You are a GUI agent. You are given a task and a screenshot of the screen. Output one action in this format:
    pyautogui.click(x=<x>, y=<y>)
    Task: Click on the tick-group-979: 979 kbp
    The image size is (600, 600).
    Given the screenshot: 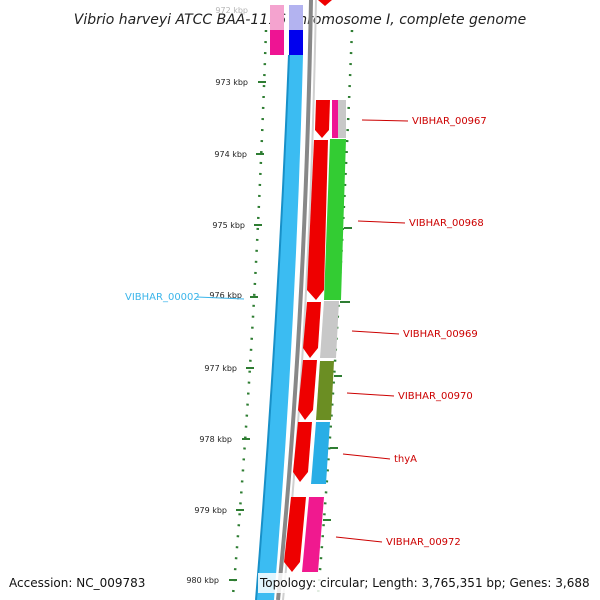 What is the action you would take?
    pyautogui.click(x=219, y=510)
    